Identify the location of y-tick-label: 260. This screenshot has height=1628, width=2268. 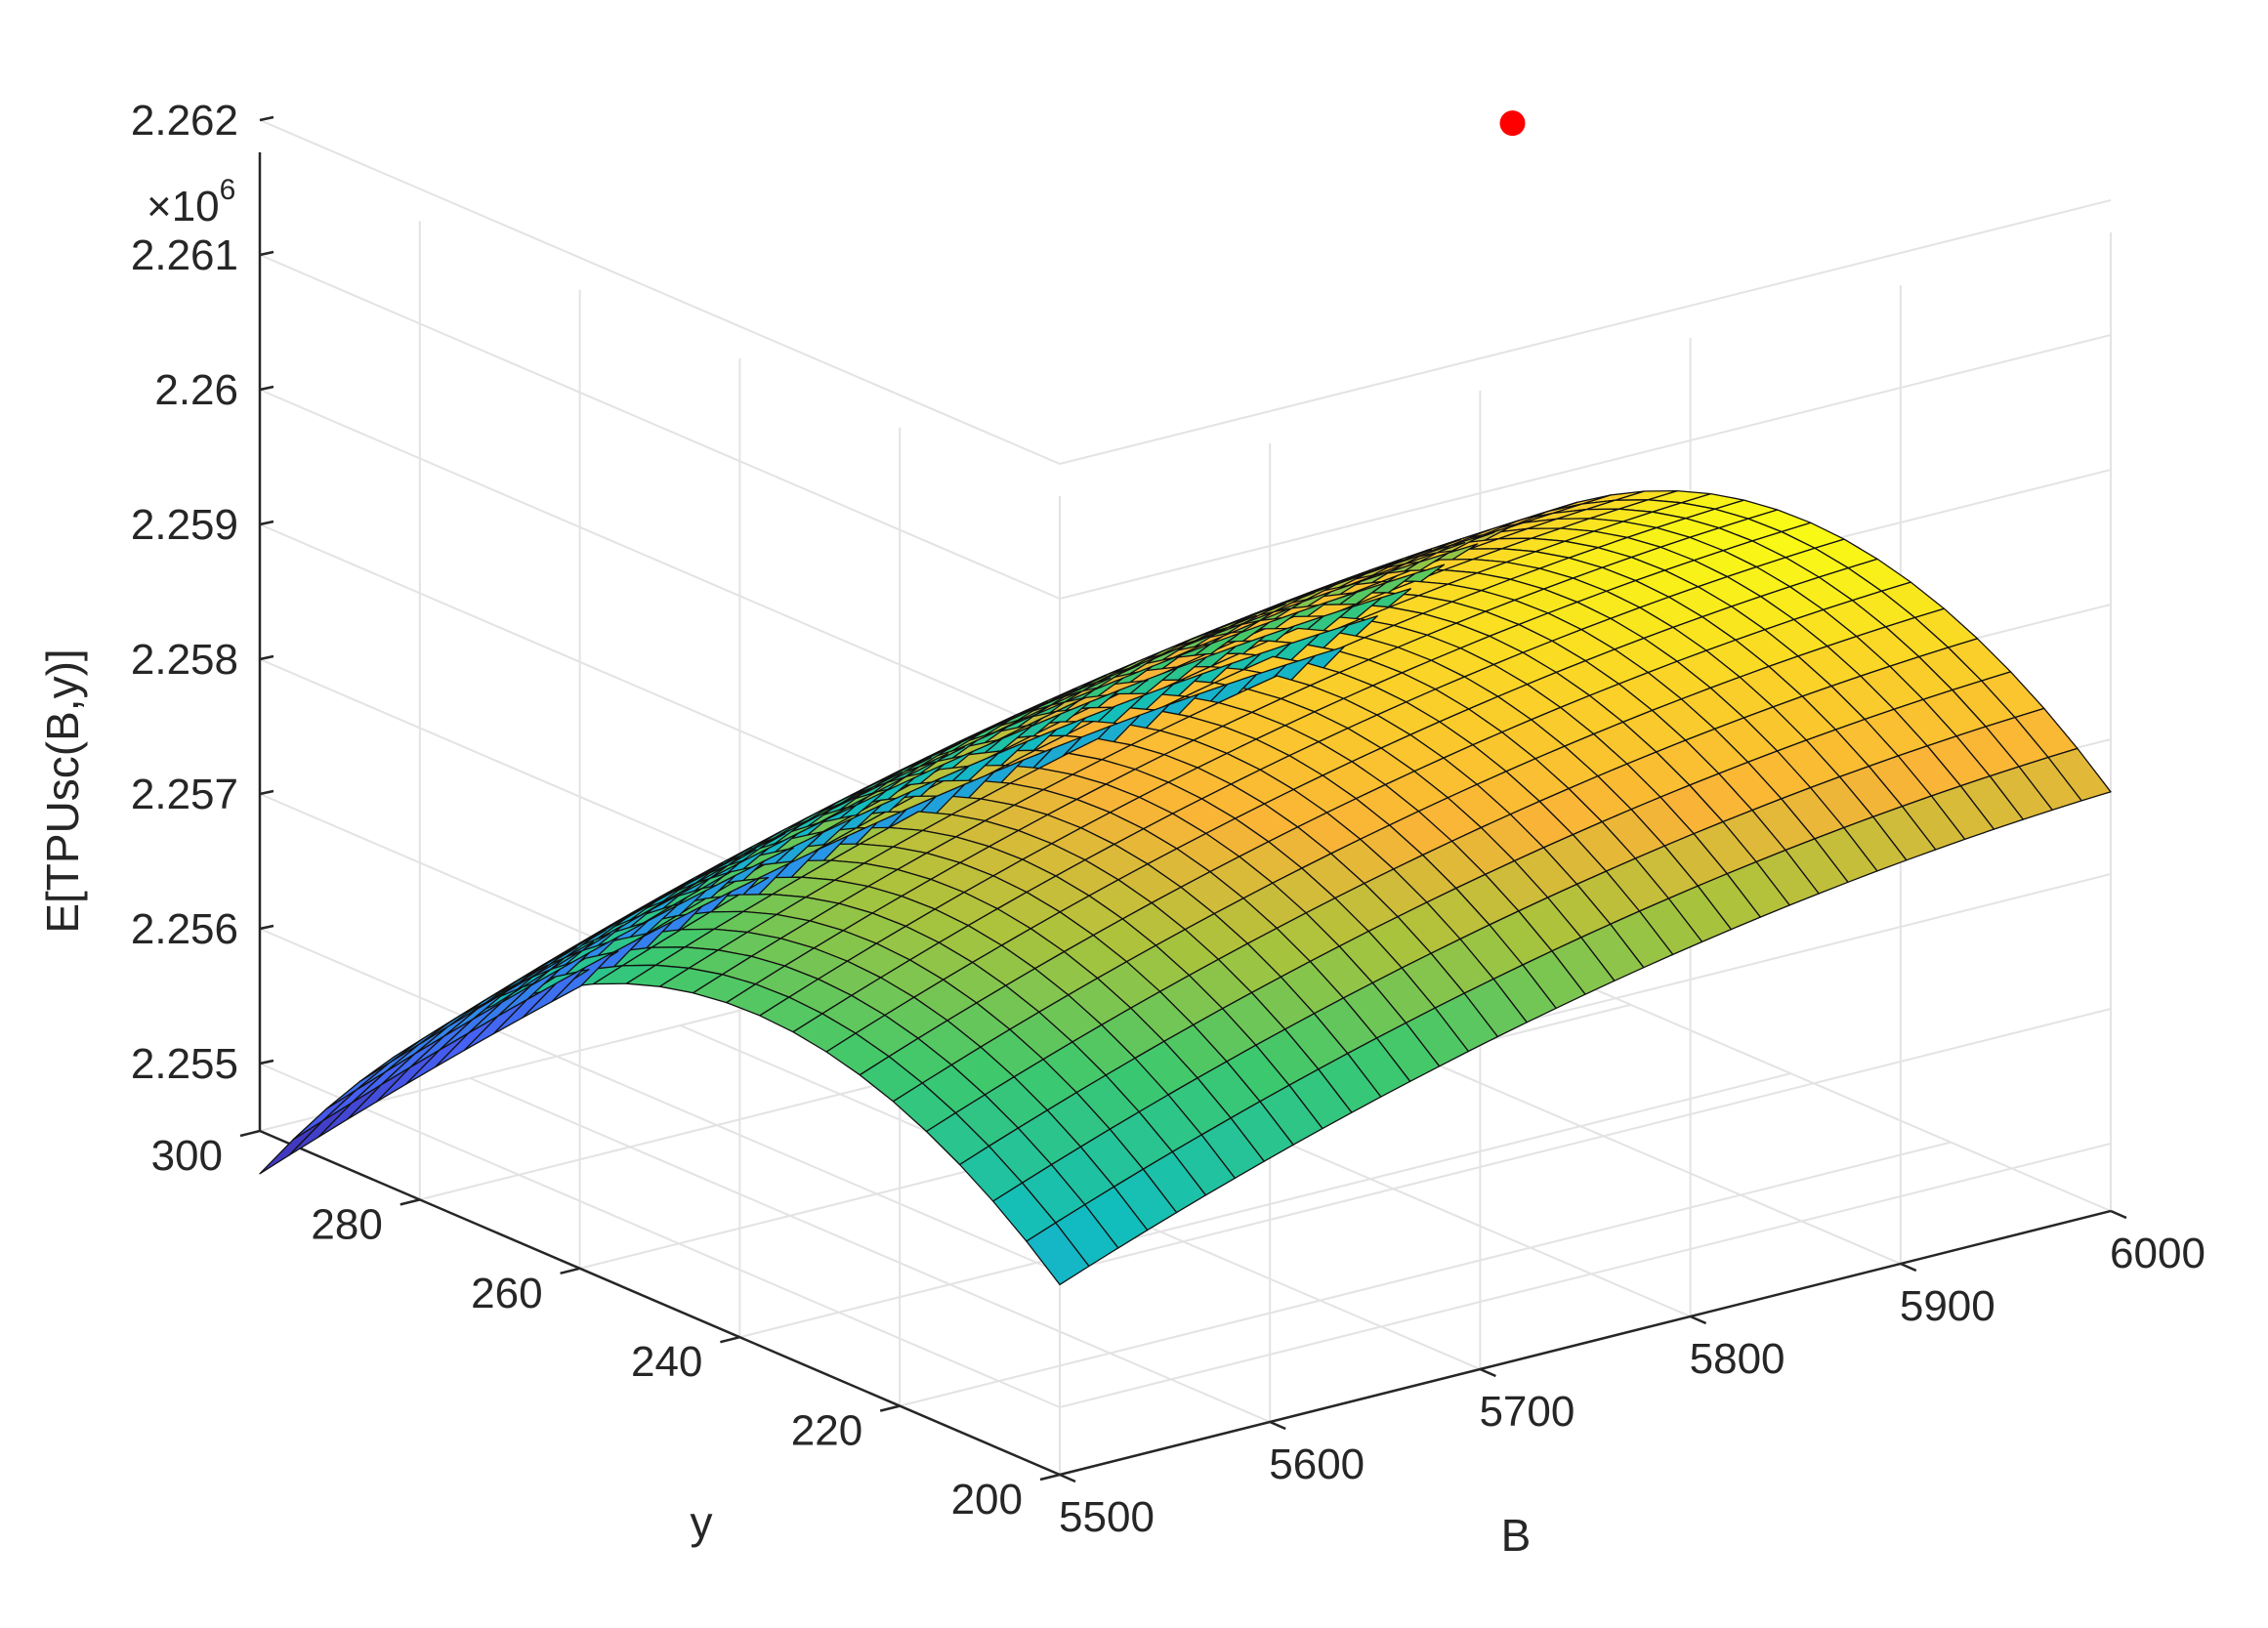
(506, 1293).